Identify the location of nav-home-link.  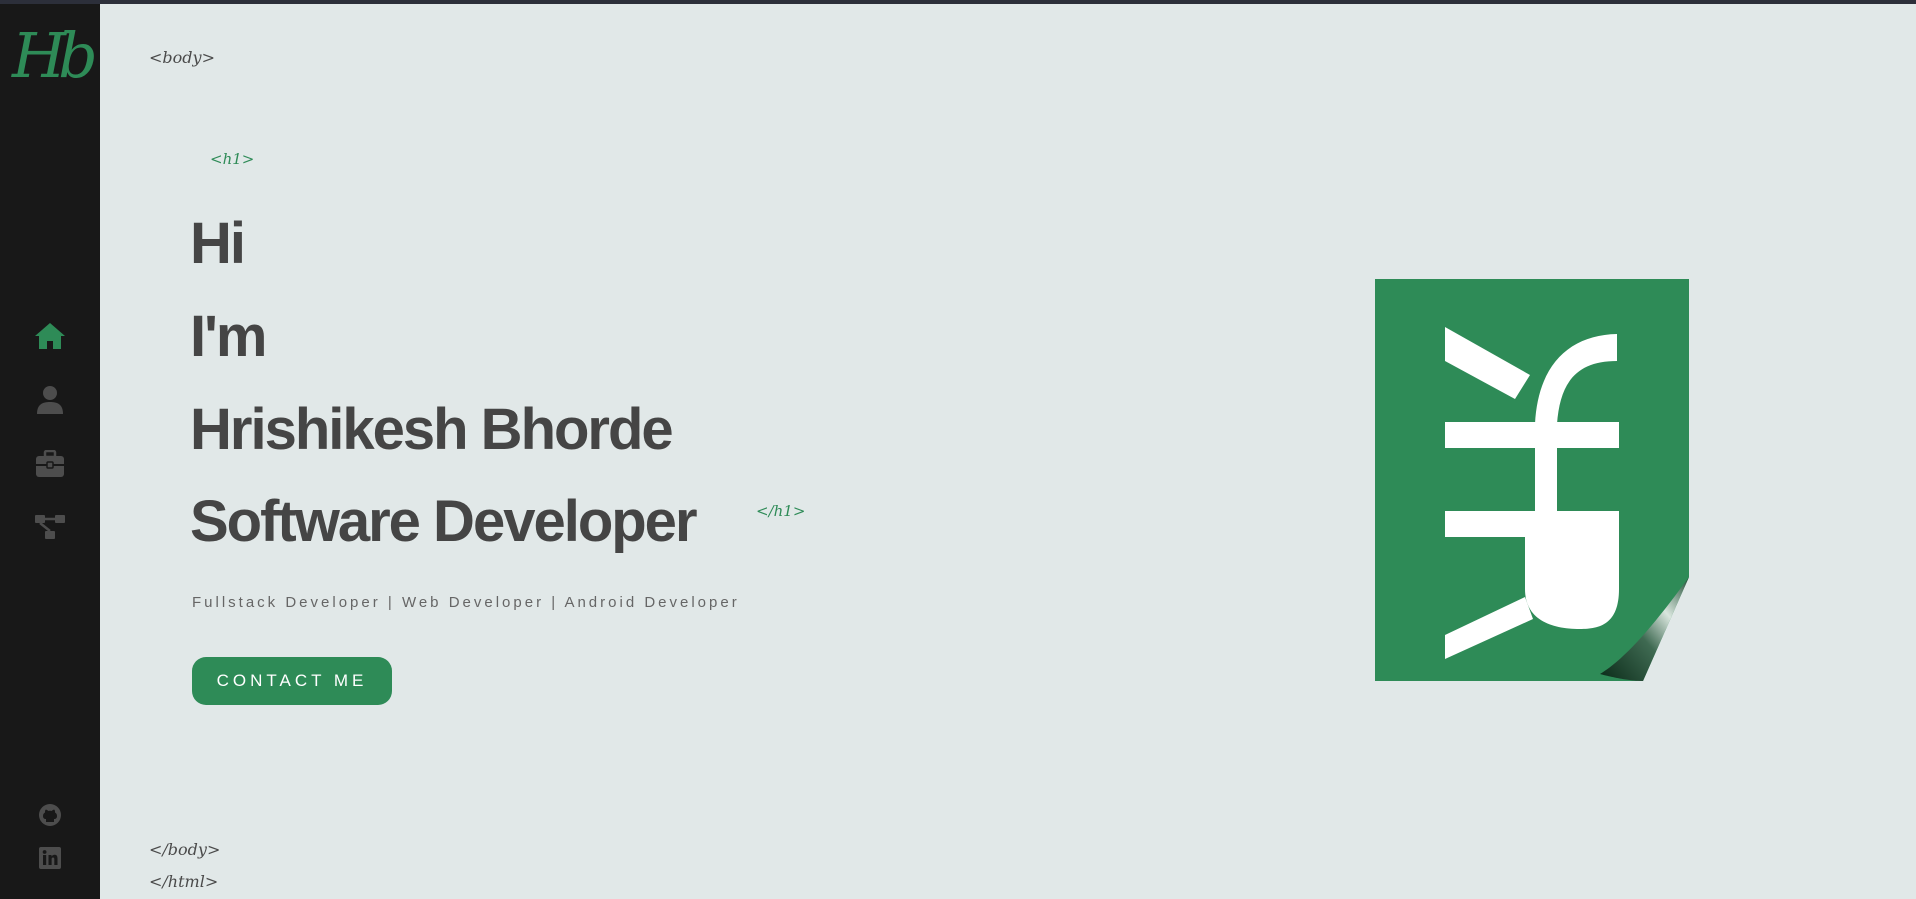
(50, 336).